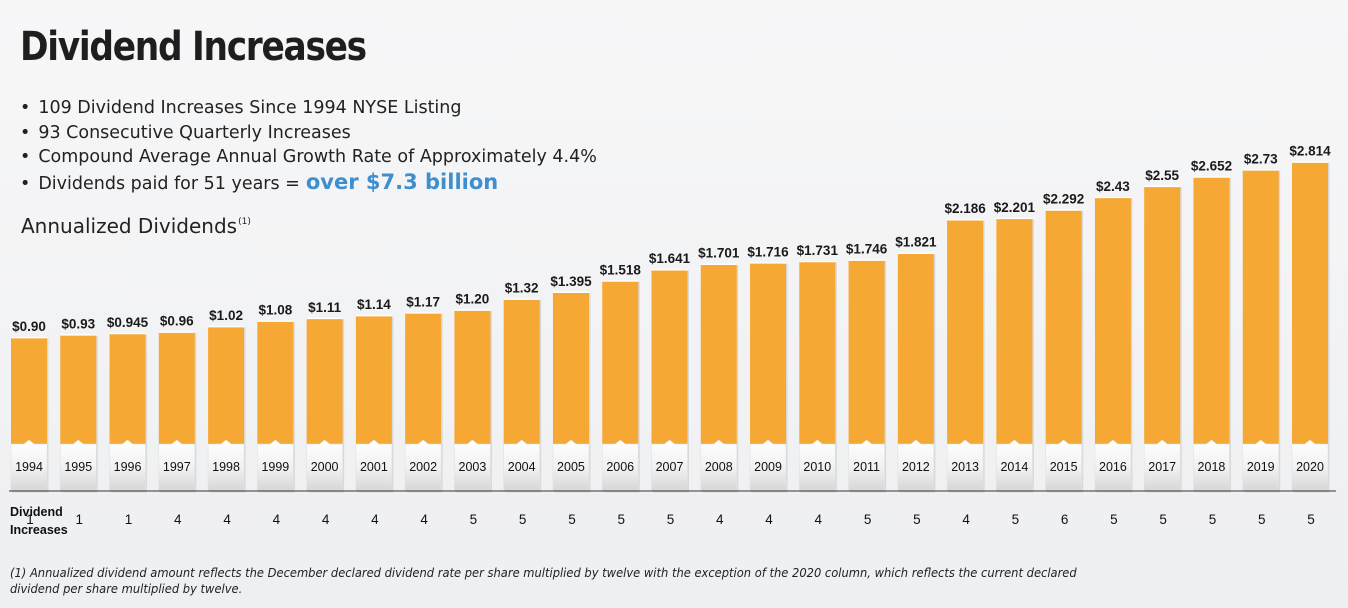 The image size is (1348, 608). I want to click on bar-2018, so click(1211, 310).